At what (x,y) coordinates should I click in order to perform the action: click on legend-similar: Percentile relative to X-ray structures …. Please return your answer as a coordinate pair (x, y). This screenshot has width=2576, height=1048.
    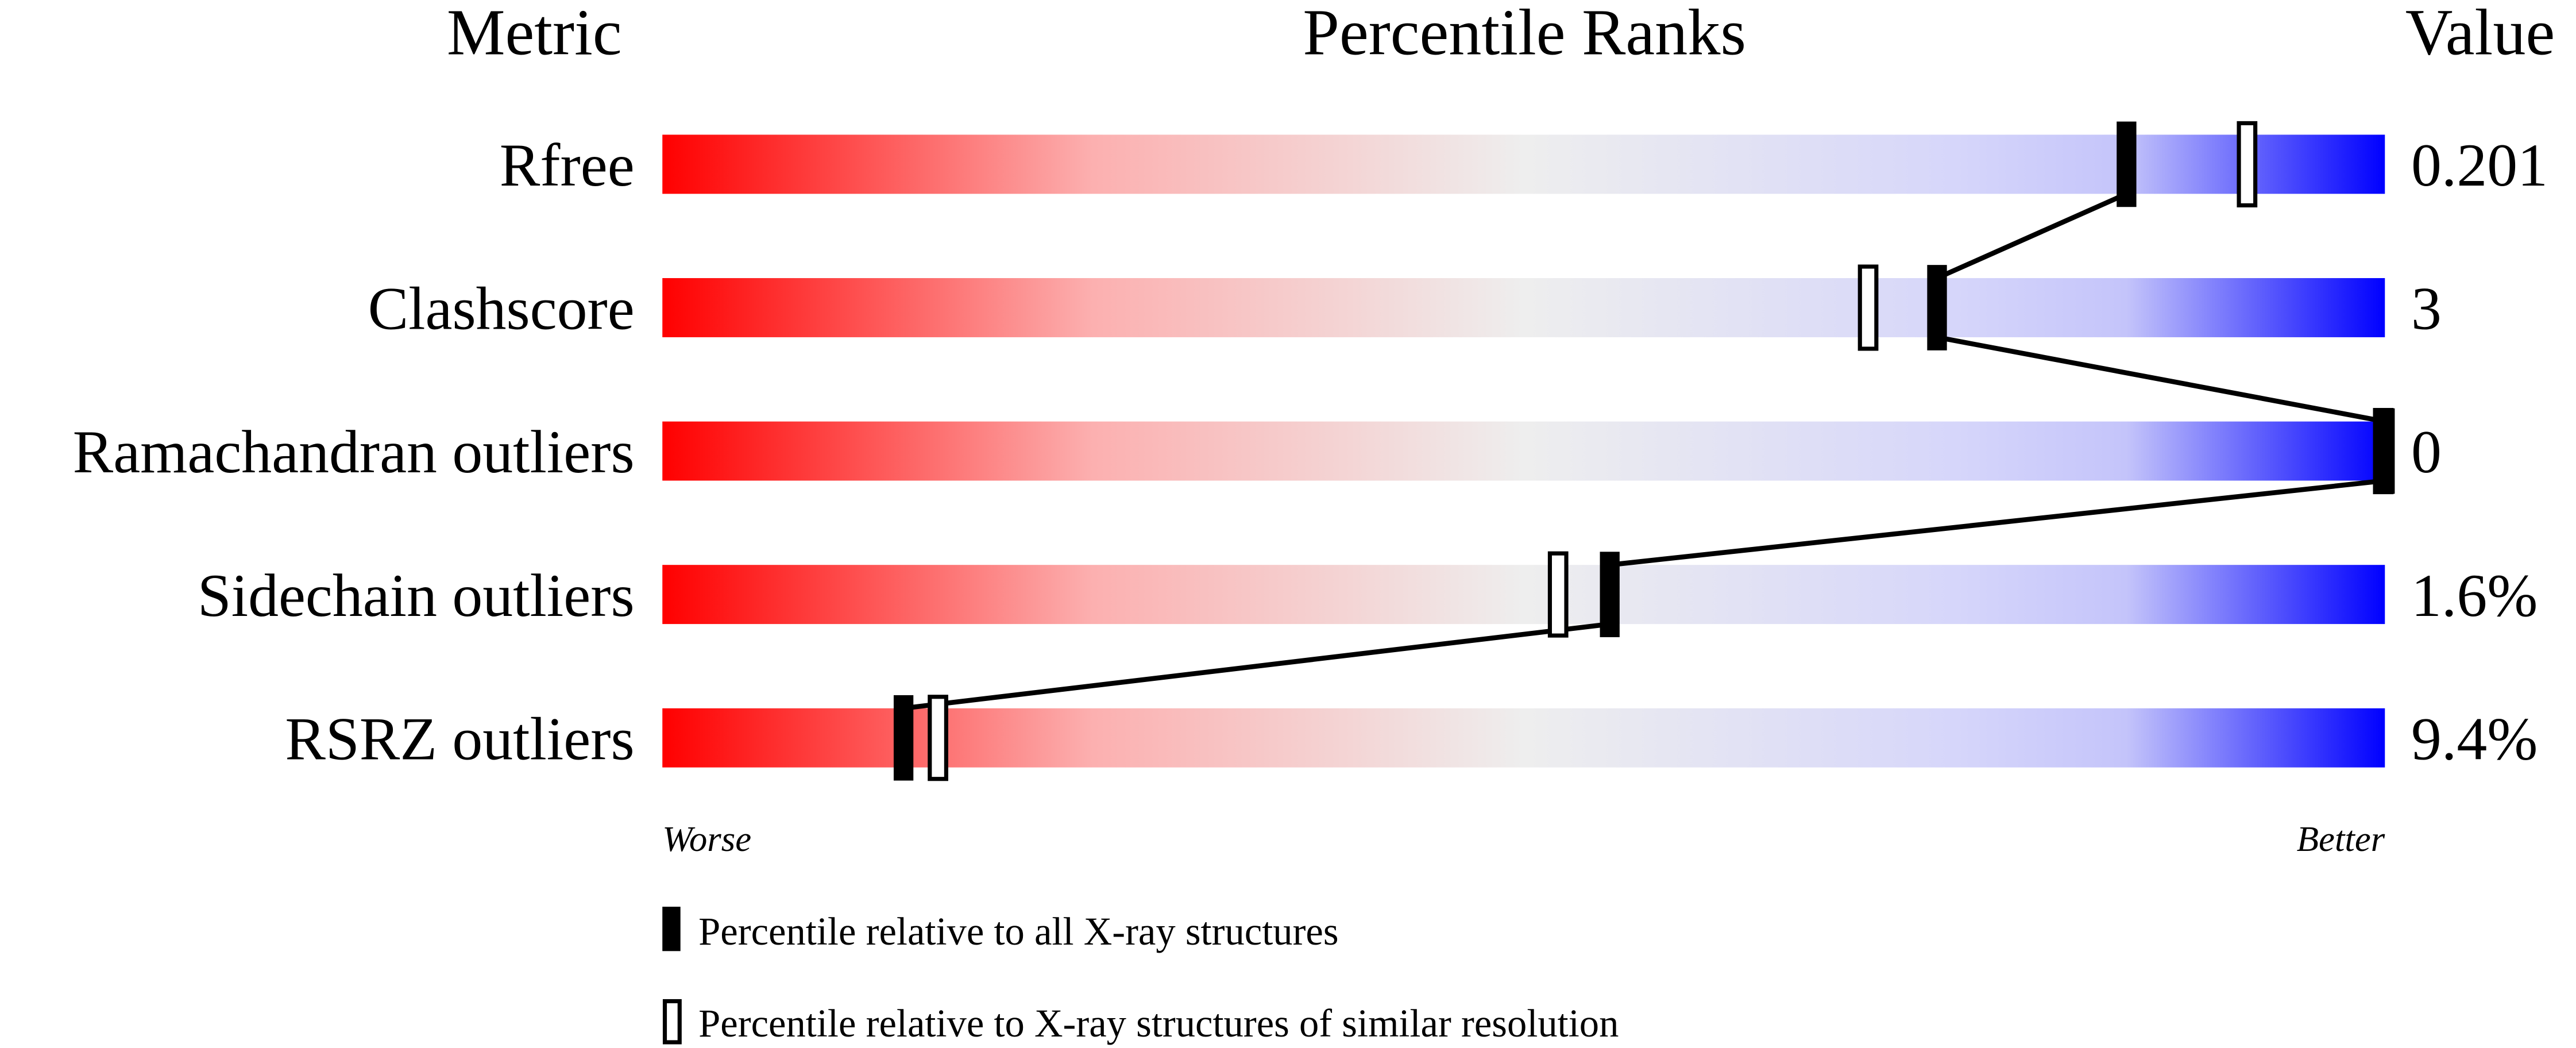
    Looking at the image, I should click on (1158, 1023).